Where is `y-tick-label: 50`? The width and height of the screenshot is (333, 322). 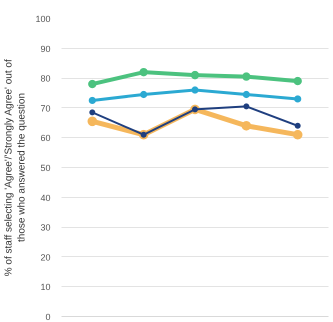 y-tick-label: 50 is located at coordinates (45, 168).